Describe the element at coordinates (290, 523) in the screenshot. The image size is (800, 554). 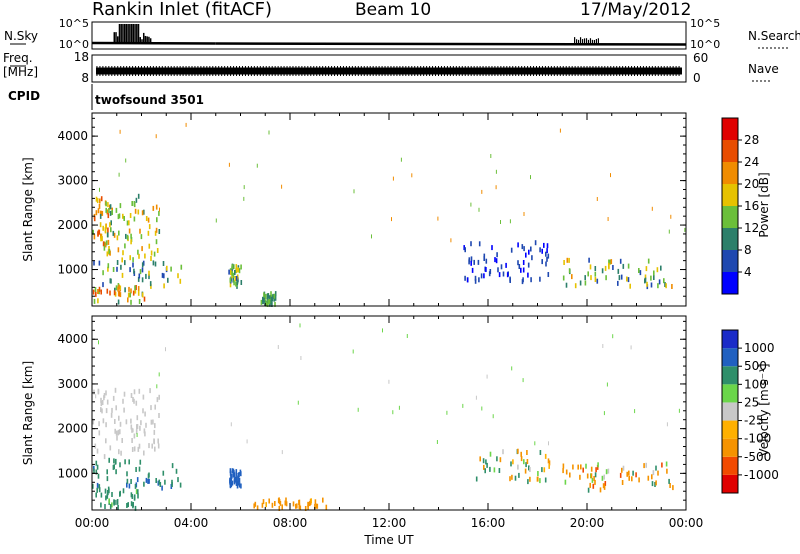
I see `xtick-label: 08:00` at that location.